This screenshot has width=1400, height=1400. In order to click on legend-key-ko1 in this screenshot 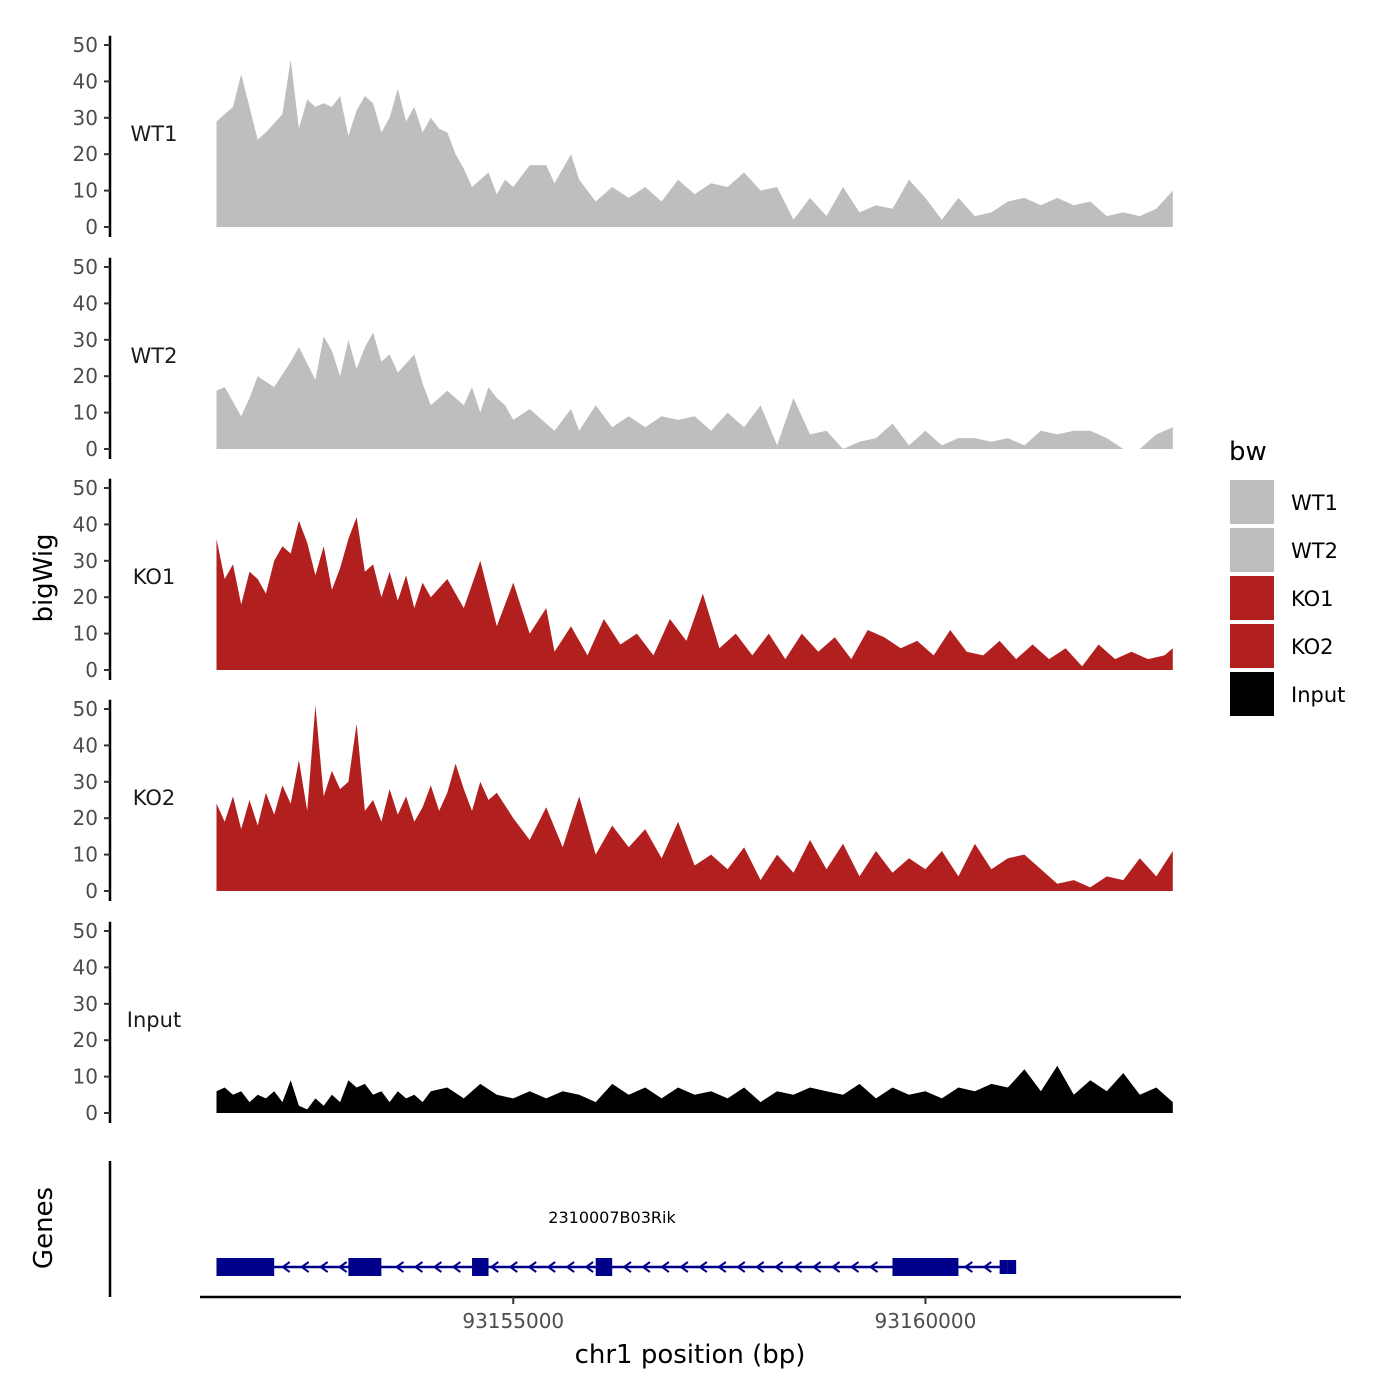, I will do `click(1252, 598)`.